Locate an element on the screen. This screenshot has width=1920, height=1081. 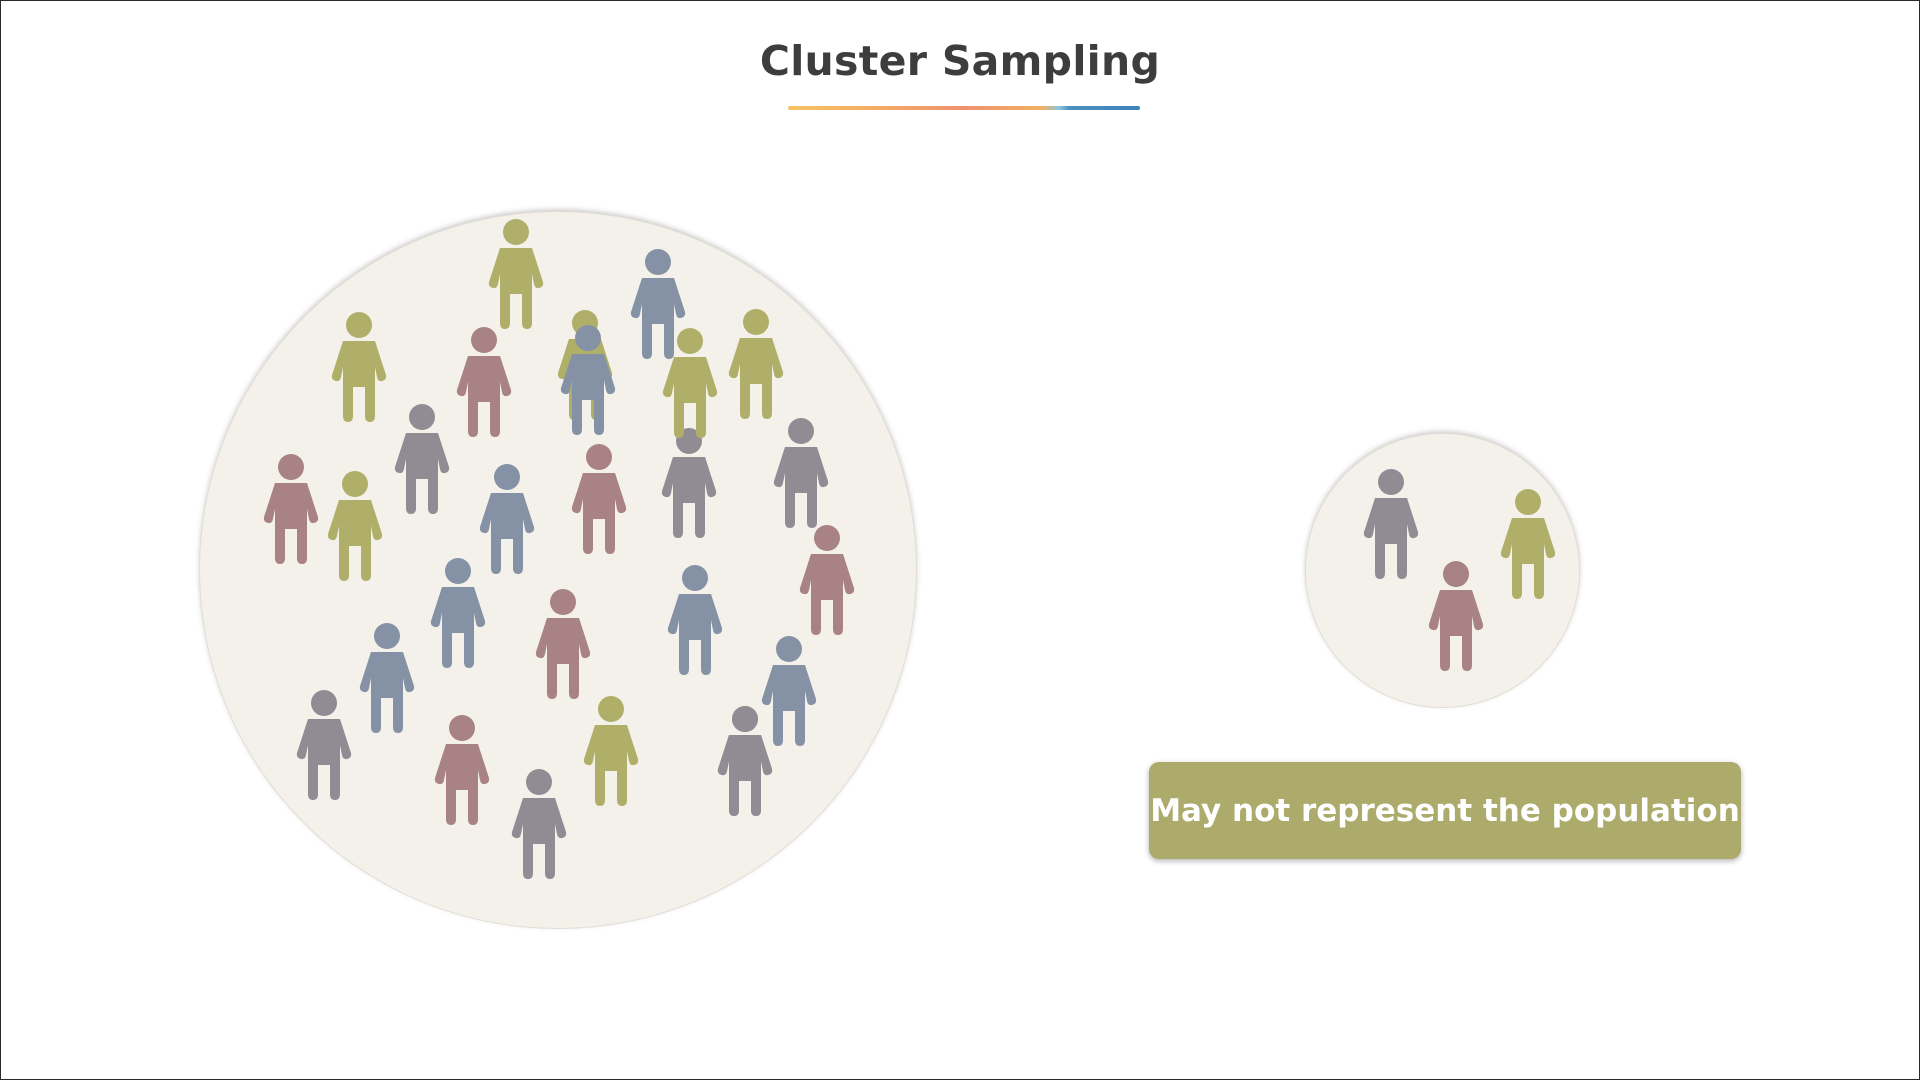
note-box: May not represent the population is located at coordinates (1445, 810).